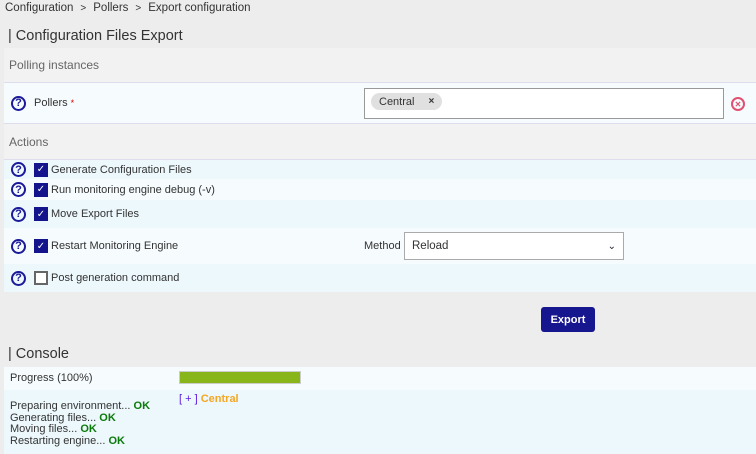 Image resolution: width=756 pixels, height=454 pixels. What do you see at coordinates (431, 101) in the screenshot?
I see `tag-remove-icon: ×` at bounding box center [431, 101].